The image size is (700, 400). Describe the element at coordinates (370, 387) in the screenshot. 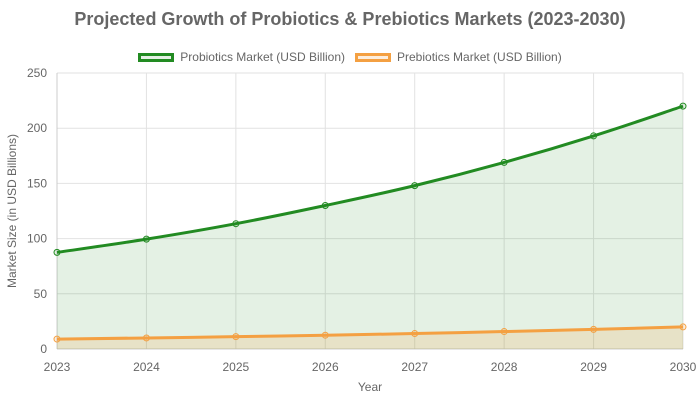

I see `x-axis-title: Year` at that location.